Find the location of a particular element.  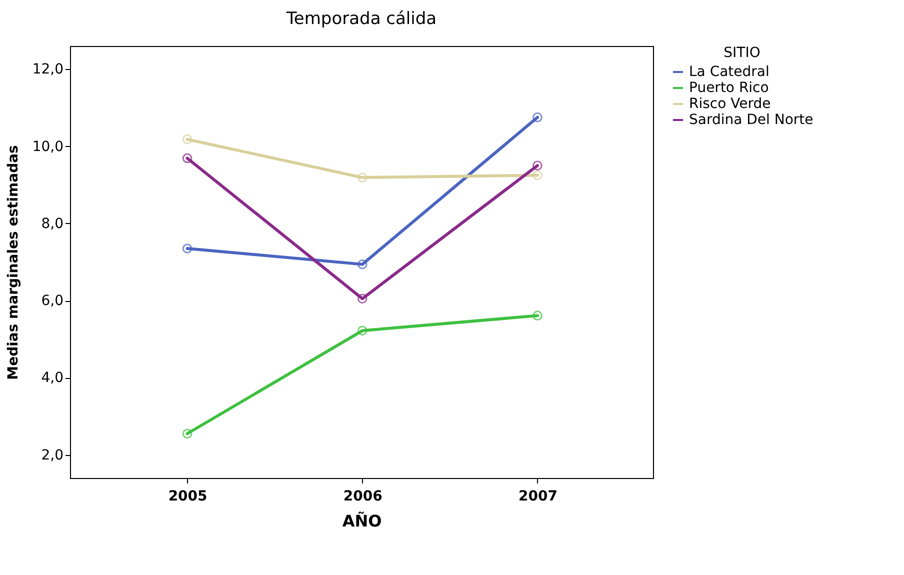

y-axis-title: Medias marginales estimadas is located at coordinates (13, 262).